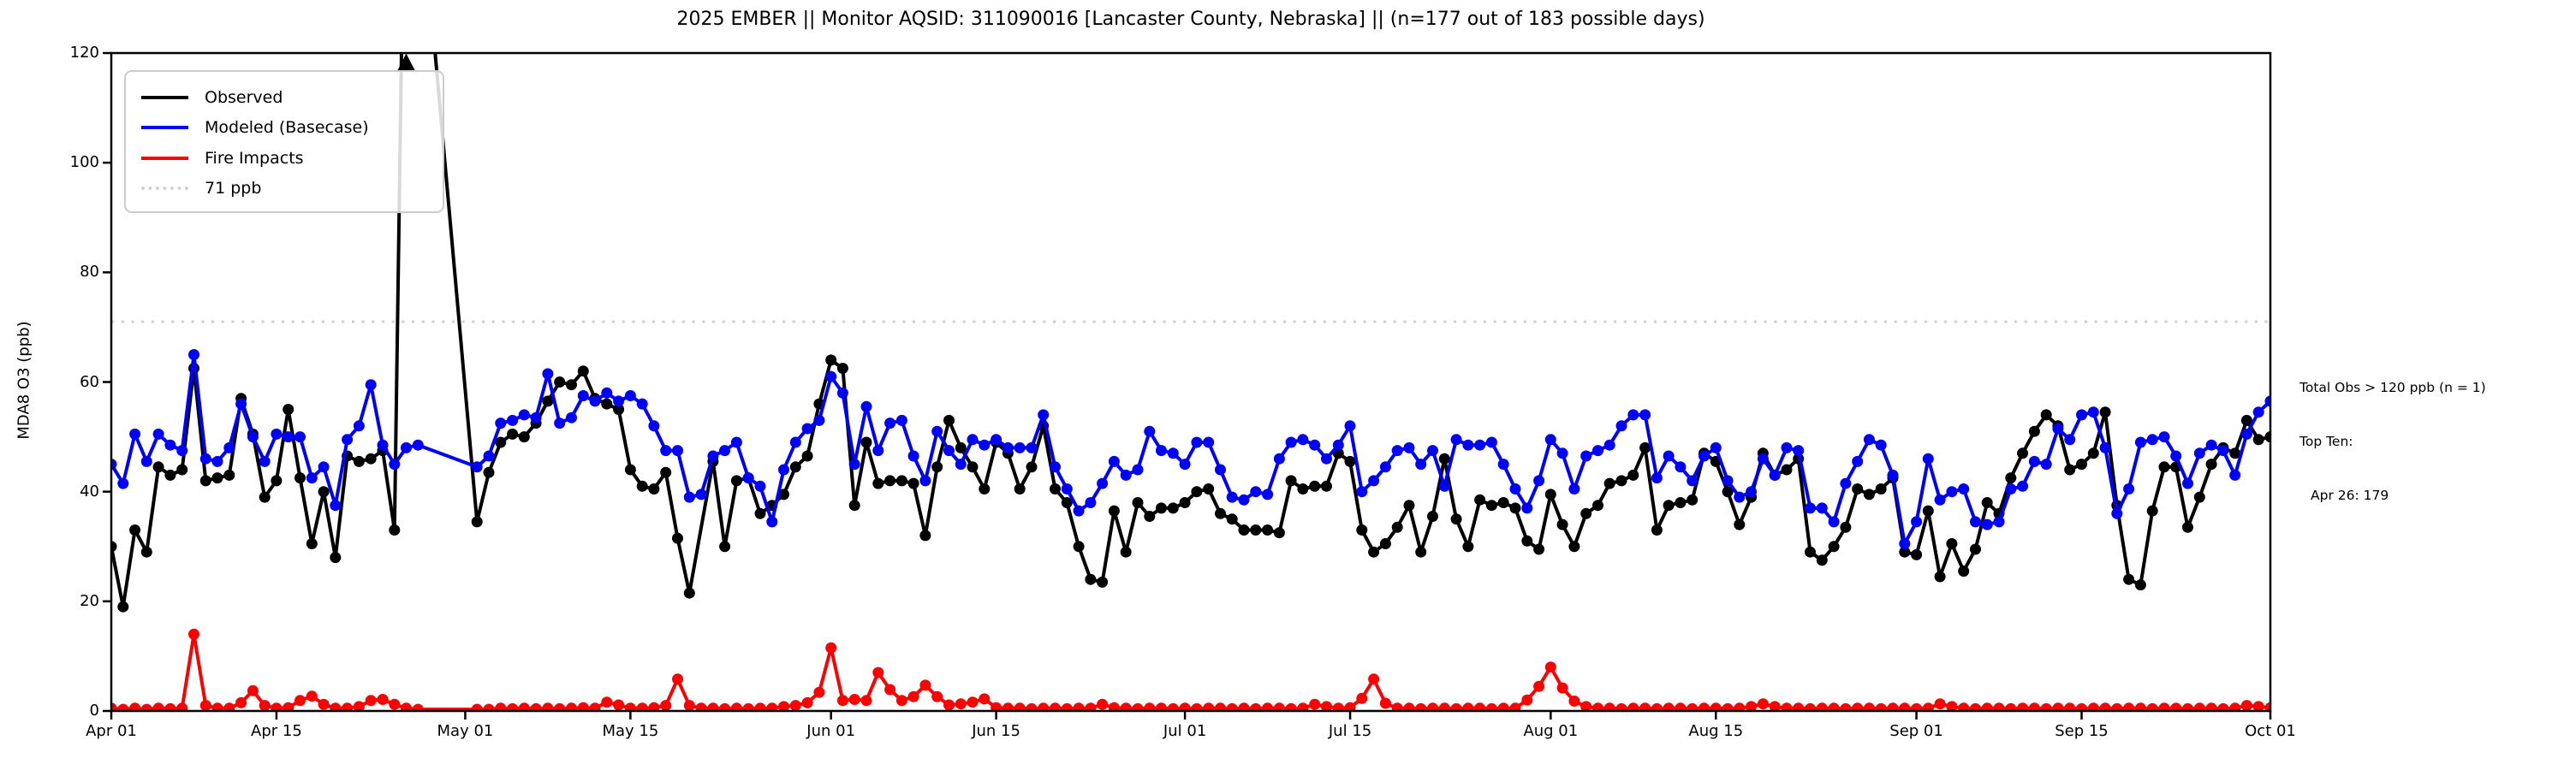  I want to click on y-tick-label: 100, so click(84, 162).